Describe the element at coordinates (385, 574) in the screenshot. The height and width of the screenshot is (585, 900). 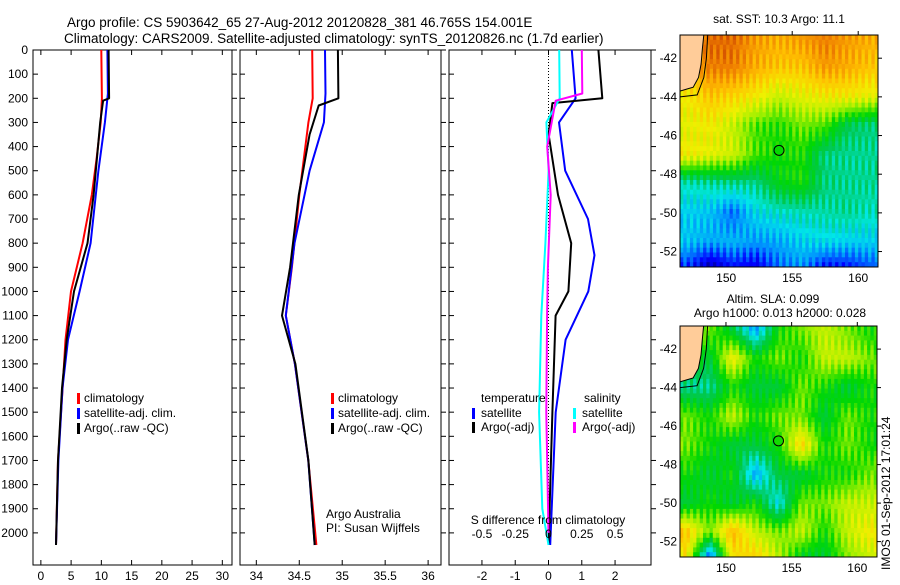
I see `x-tick-label: 35.5` at that location.